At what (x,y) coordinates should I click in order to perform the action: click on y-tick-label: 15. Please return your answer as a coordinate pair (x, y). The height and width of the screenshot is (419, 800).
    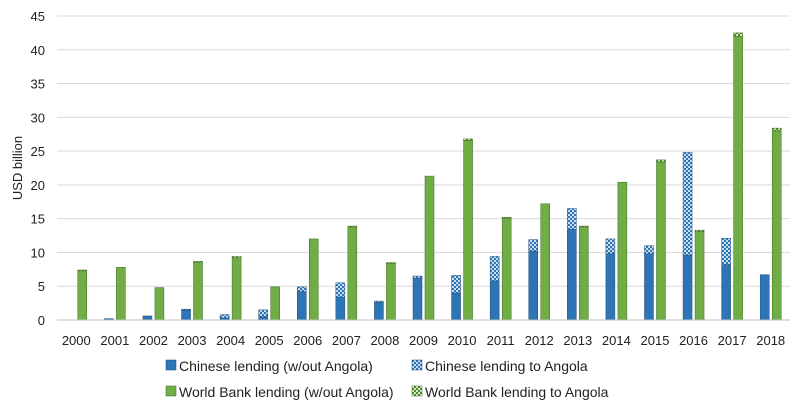
    Looking at the image, I should click on (38, 219).